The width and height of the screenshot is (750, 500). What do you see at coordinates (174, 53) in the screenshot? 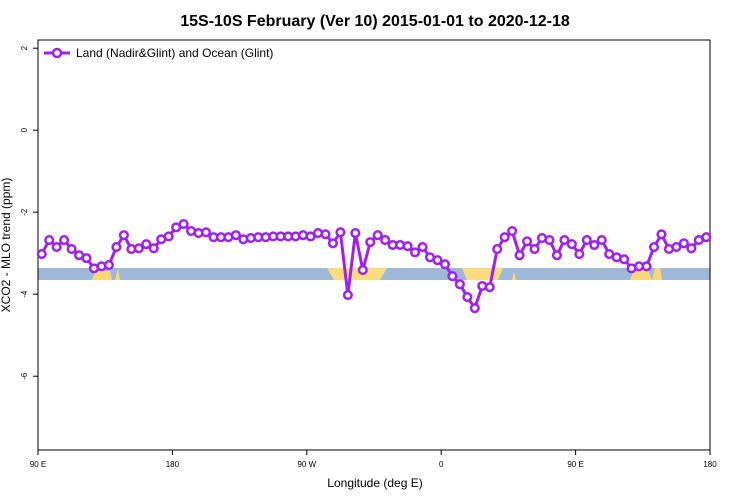
I see `legend-label: Land (Nadir&Glint) and Ocean (Glint)` at bounding box center [174, 53].